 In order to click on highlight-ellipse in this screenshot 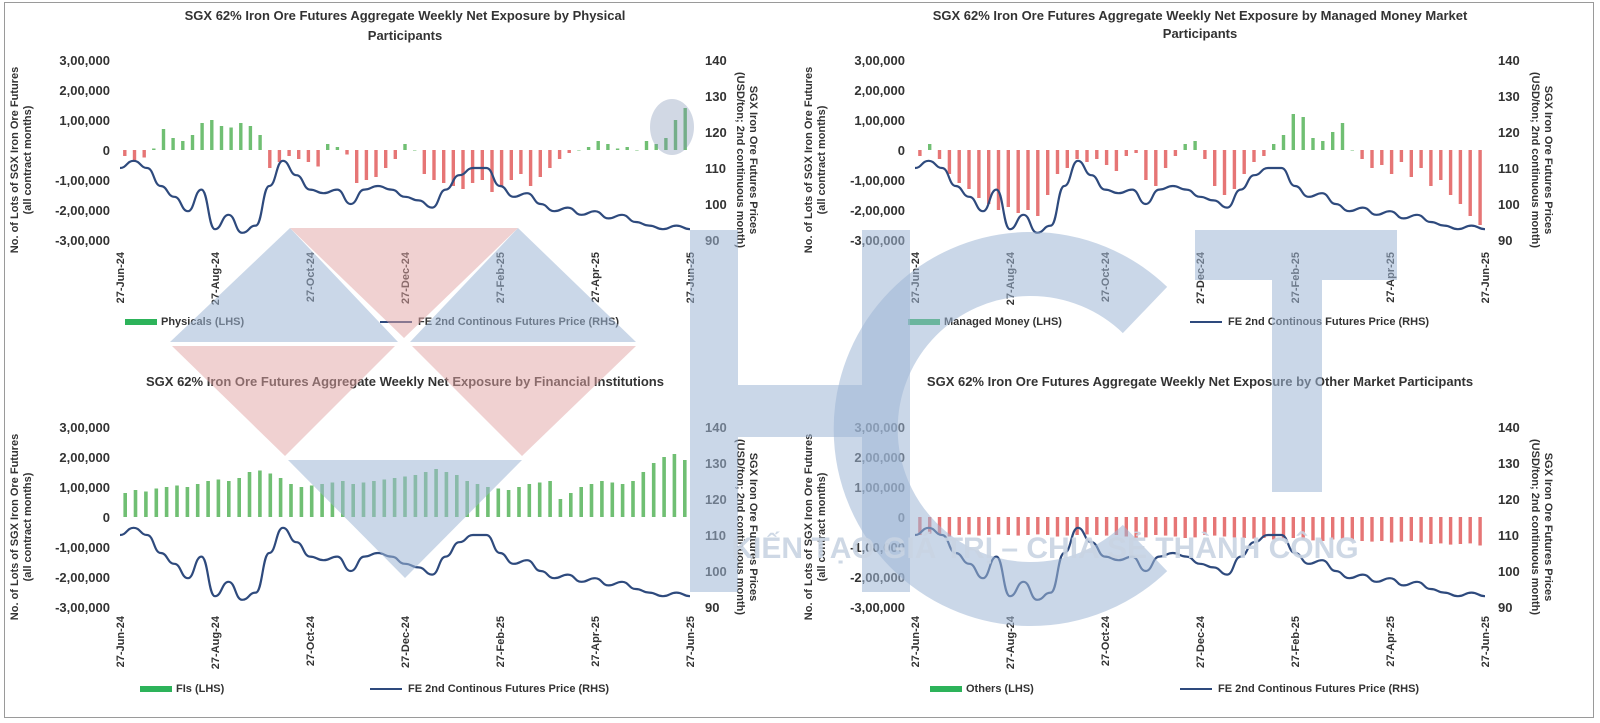, I will do `click(672, 127)`.